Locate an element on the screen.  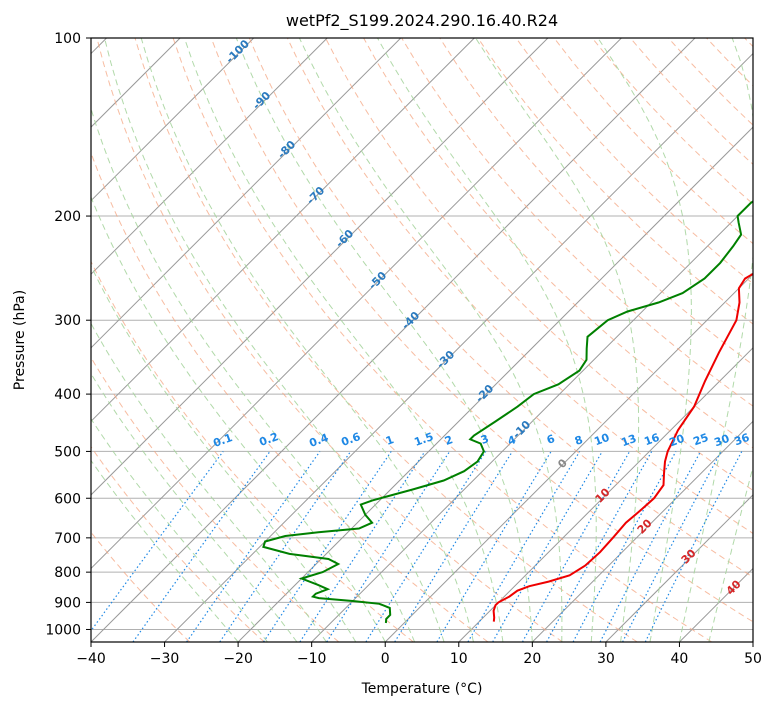
y-tick-label: 700 is located at coordinates (67, 539).